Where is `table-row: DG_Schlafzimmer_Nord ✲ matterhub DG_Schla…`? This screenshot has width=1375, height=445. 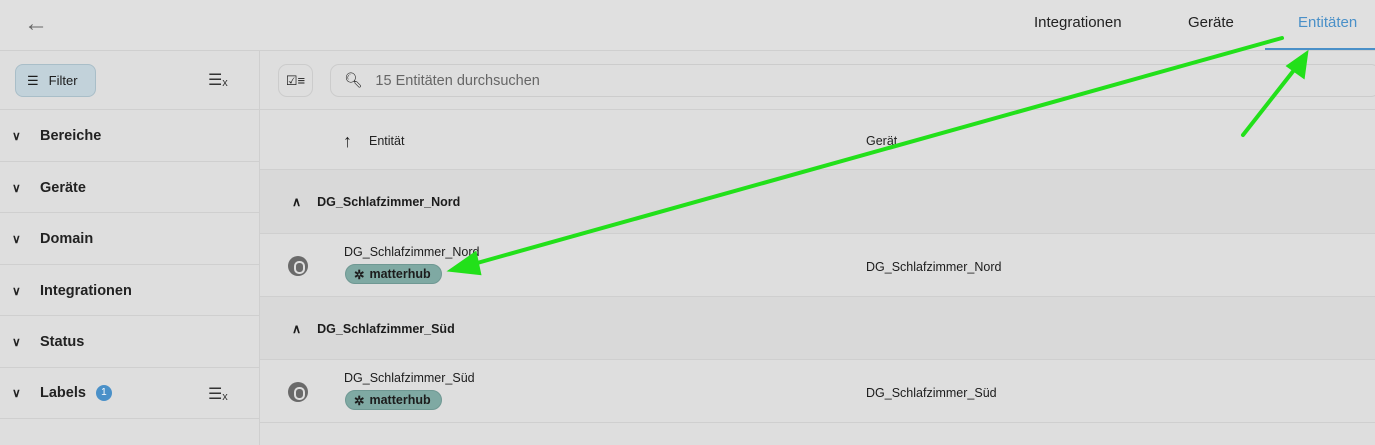 table-row: DG_Schlafzimmer_Nord ✲ matterhub DG_Schla… is located at coordinates (817, 265).